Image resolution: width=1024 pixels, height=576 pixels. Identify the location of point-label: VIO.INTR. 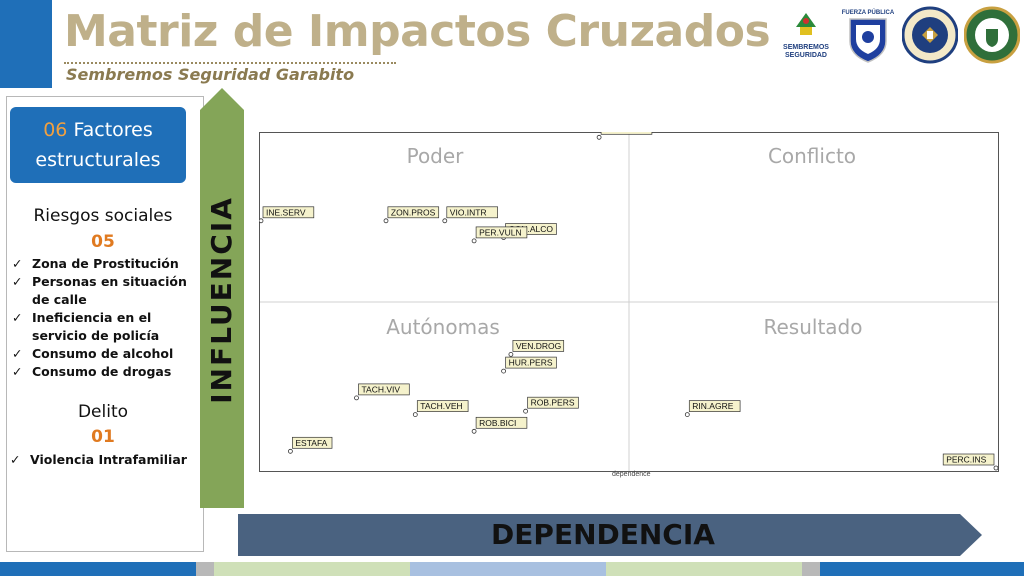
(468, 212).